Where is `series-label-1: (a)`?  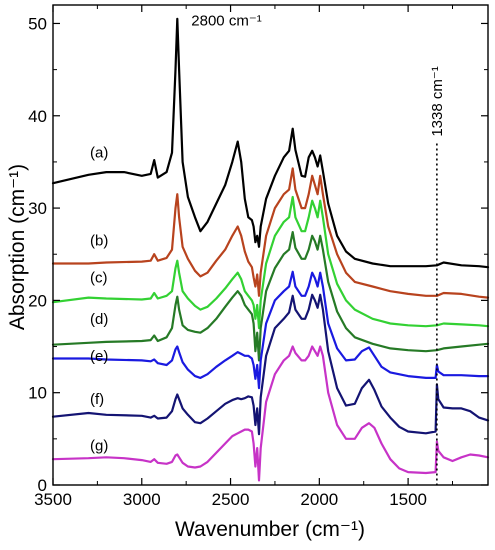 series-label-1: (a) is located at coordinates (99, 153).